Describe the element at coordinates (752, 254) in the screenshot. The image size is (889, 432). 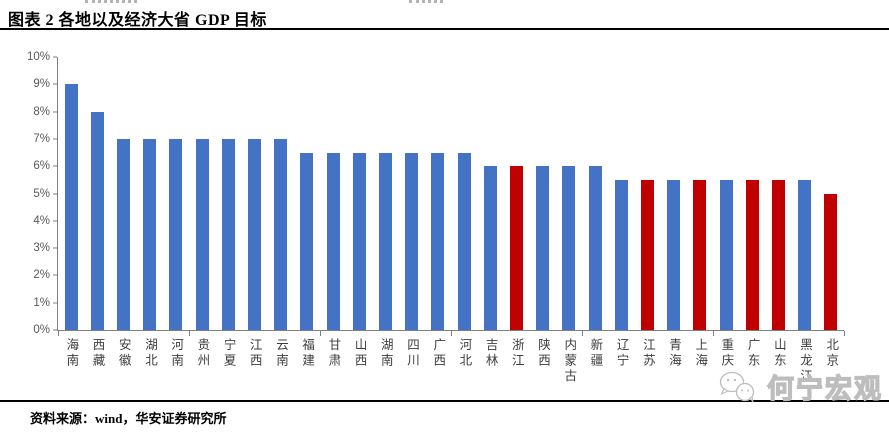
I see `bar-广东` at that location.